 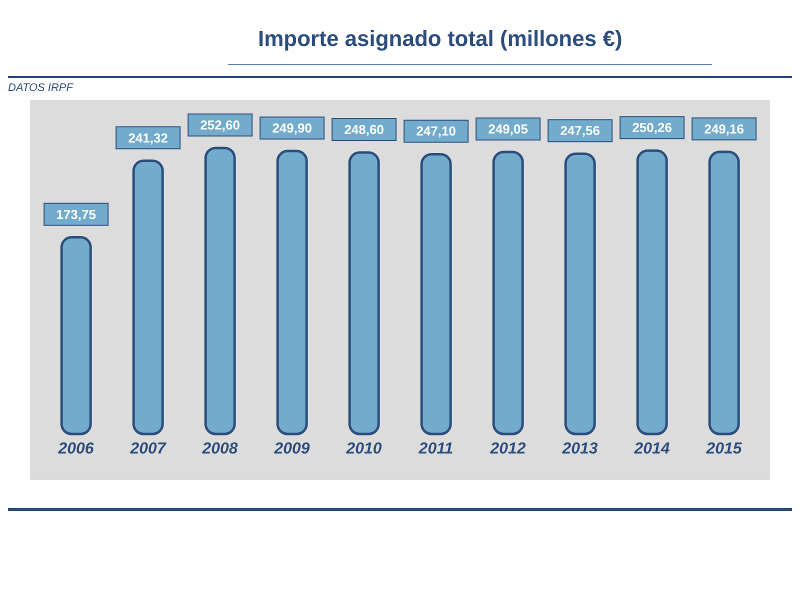 I want to click on data-label: 249,90, so click(x=292, y=128).